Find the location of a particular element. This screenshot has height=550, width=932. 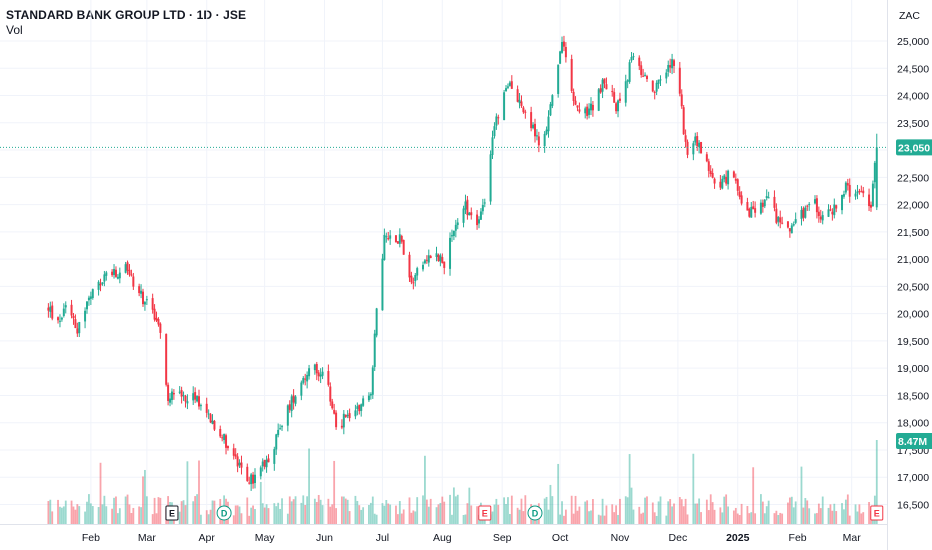

y-tick-label: 17,000 is located at coordinates (913, 478).